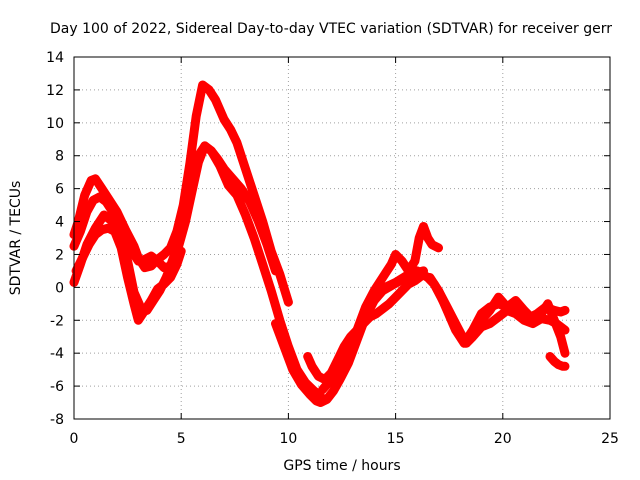 This screenshot has height=480, width=640. What do you see at coordinates (59, 190) in the screenshot?
I see `y-tick-label: 6` at bounding box center [59, 190].